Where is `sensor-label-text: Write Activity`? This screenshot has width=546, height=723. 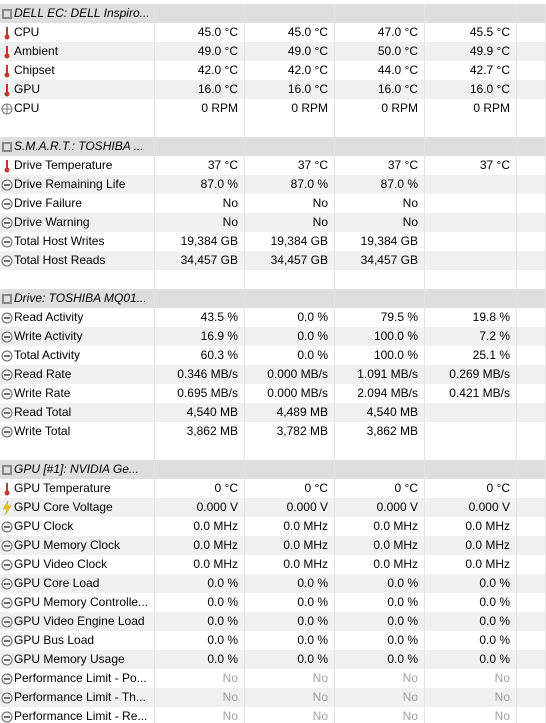
sensor-label-text: Write Activity is located at coordinates (48, 336).